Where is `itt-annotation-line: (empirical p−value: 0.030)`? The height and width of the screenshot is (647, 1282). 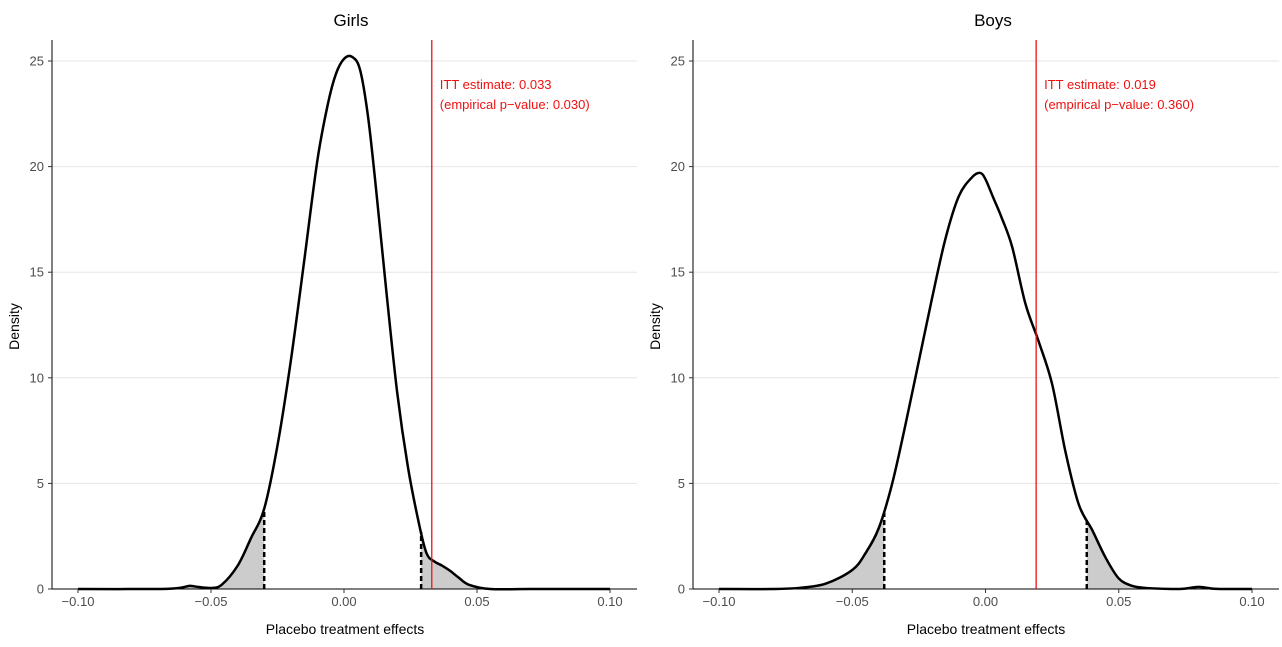 itt-annotation-line: (empirical p−value: 0.030) is located at coordinates (515, 104).